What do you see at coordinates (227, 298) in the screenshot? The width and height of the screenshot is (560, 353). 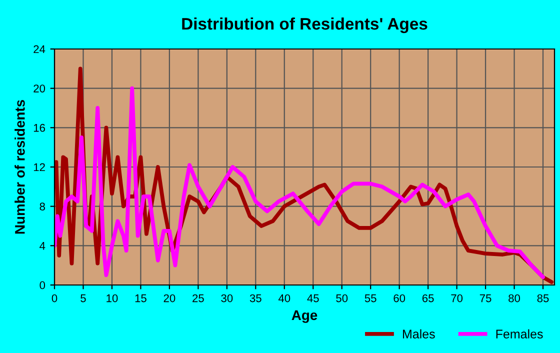 I see `x-tick-label: 30` at bounding box center [227, 298].